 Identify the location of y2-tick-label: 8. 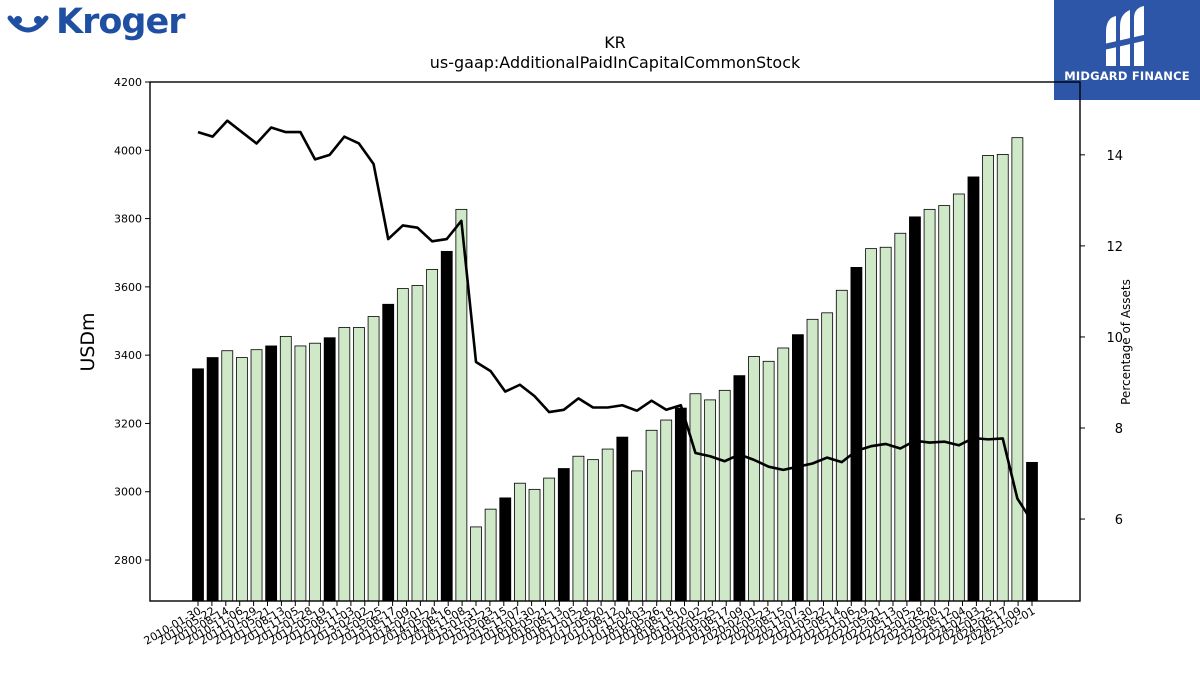
(1119, 429).